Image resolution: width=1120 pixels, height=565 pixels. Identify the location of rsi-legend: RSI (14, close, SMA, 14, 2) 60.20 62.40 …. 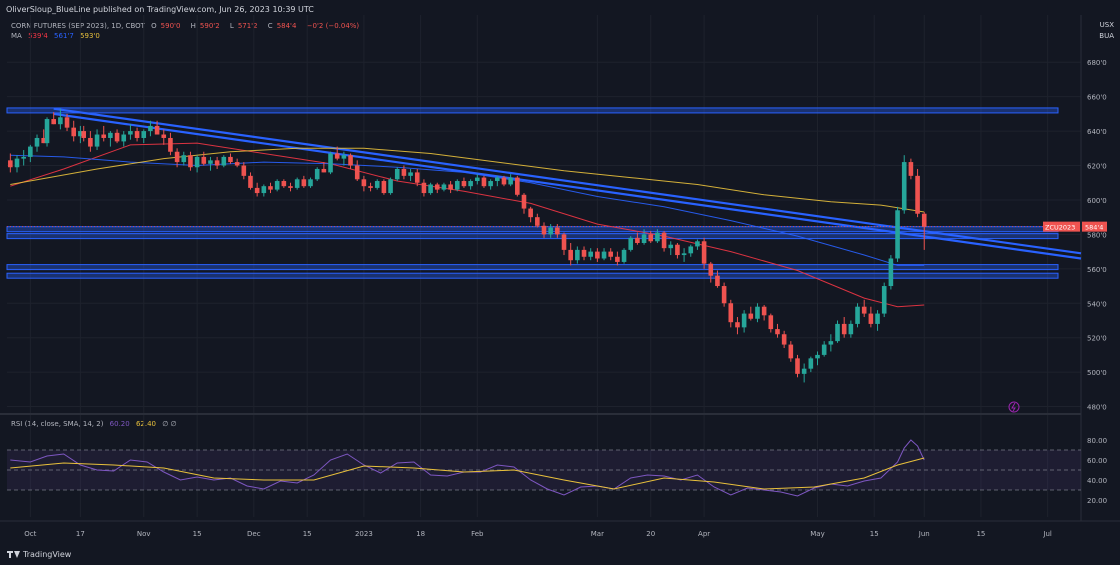
(96, 424).